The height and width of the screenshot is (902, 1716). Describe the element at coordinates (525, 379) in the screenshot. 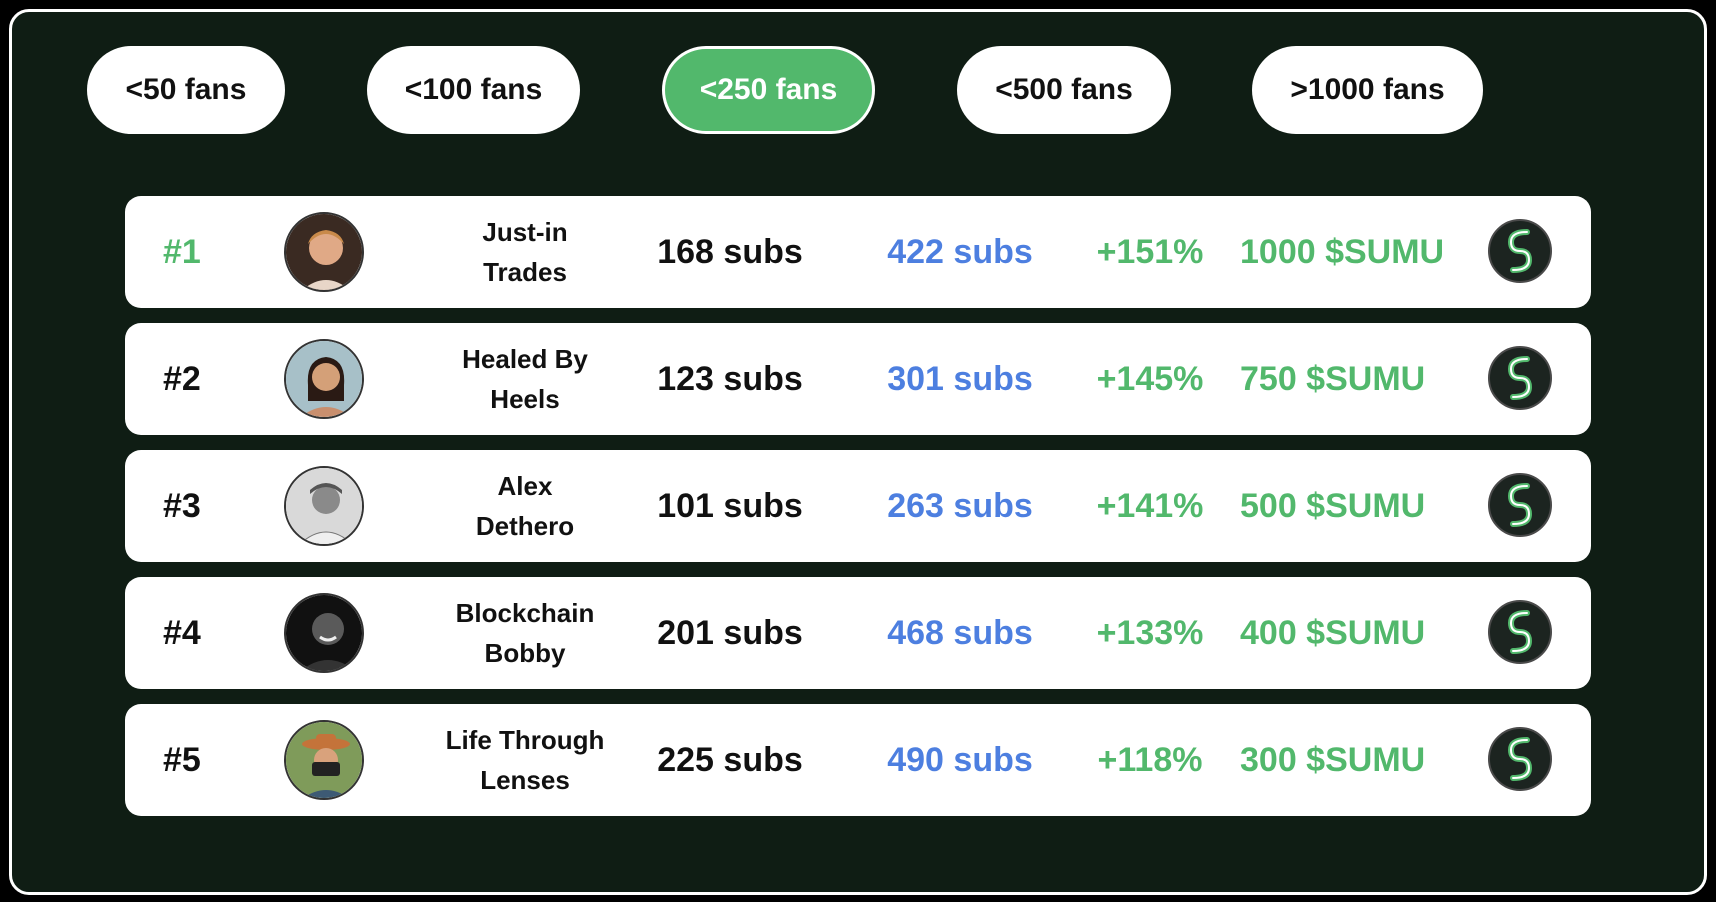

I see `creator-name: Healed By Heels` at that location.